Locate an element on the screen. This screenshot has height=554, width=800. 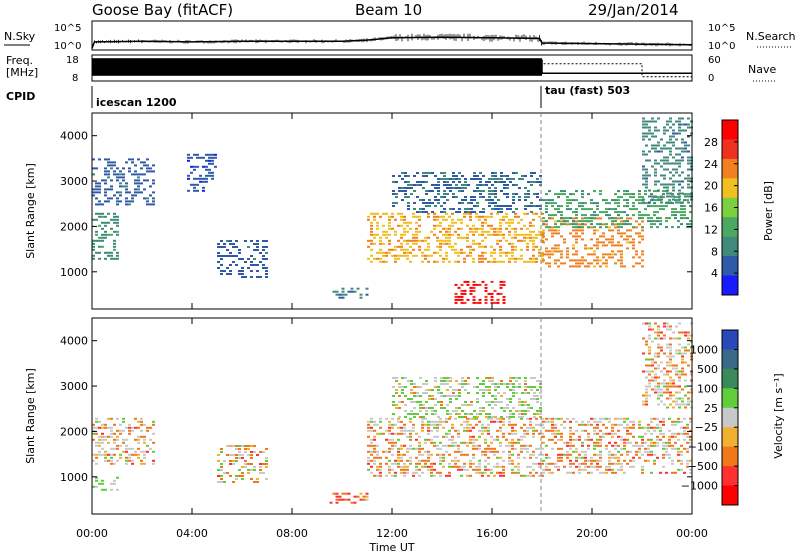
station-title: Goose Bay (fitACF) is located at coordinates (162, 10).